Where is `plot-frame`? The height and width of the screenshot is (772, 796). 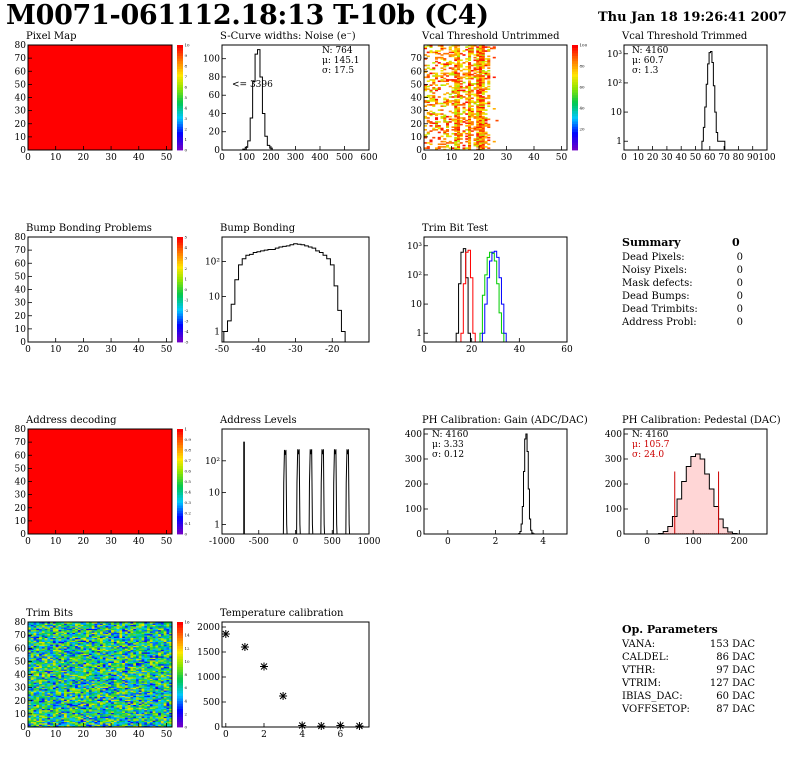
plot-frame is located at coordinates (695, 481).